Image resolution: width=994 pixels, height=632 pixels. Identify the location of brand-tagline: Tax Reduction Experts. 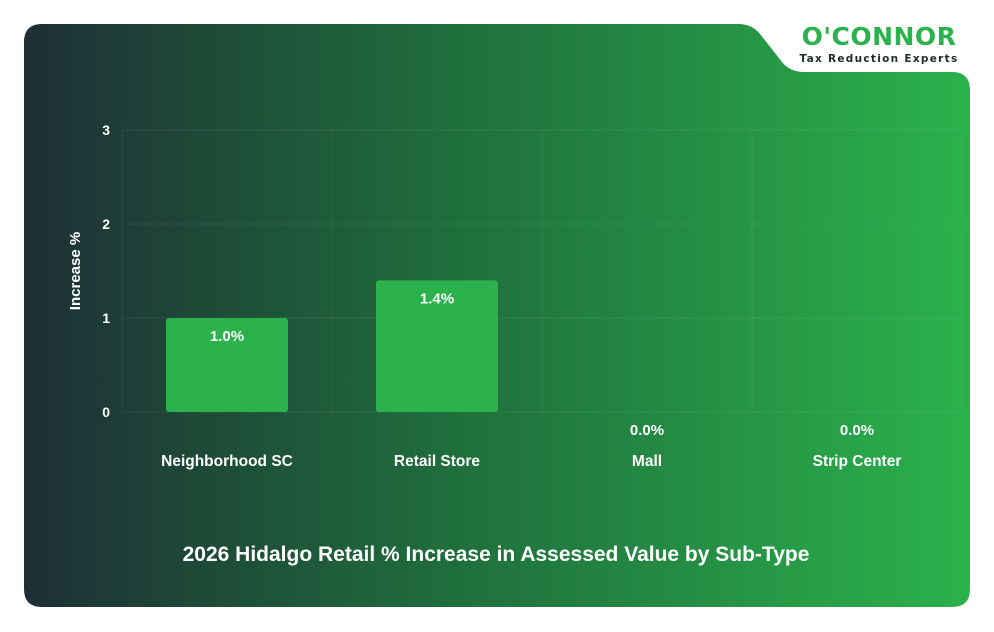
(879, 59).